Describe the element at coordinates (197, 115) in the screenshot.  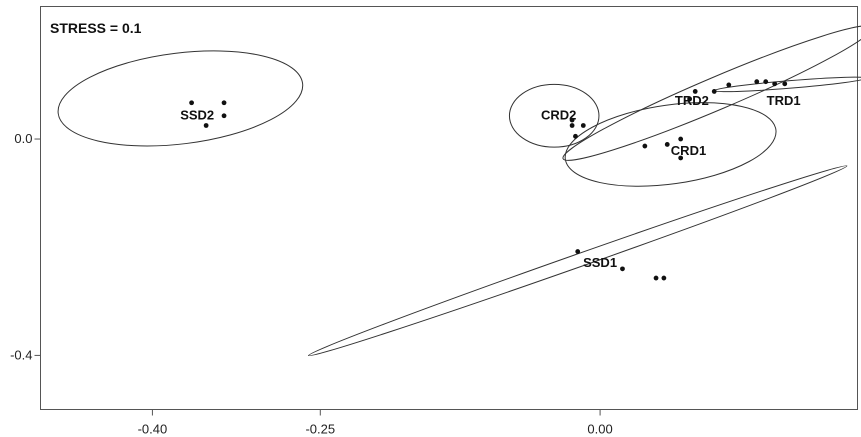
I see `group-label-ssd2: SSD2` at that location.